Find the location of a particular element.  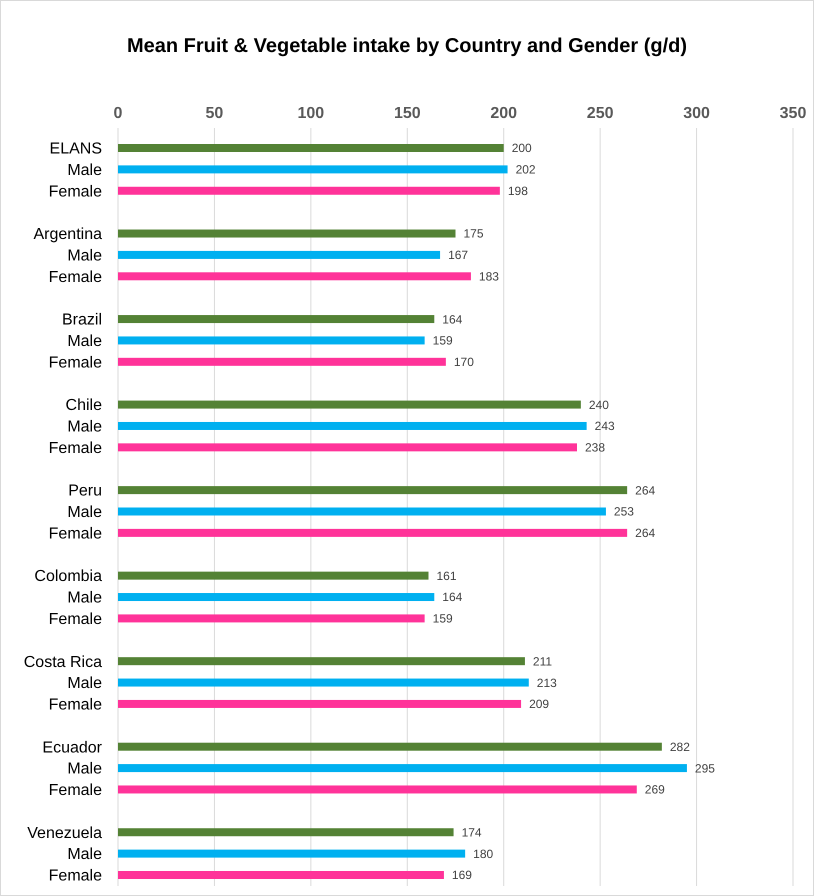

data-label: 238 is located at coordinates (595, 447).